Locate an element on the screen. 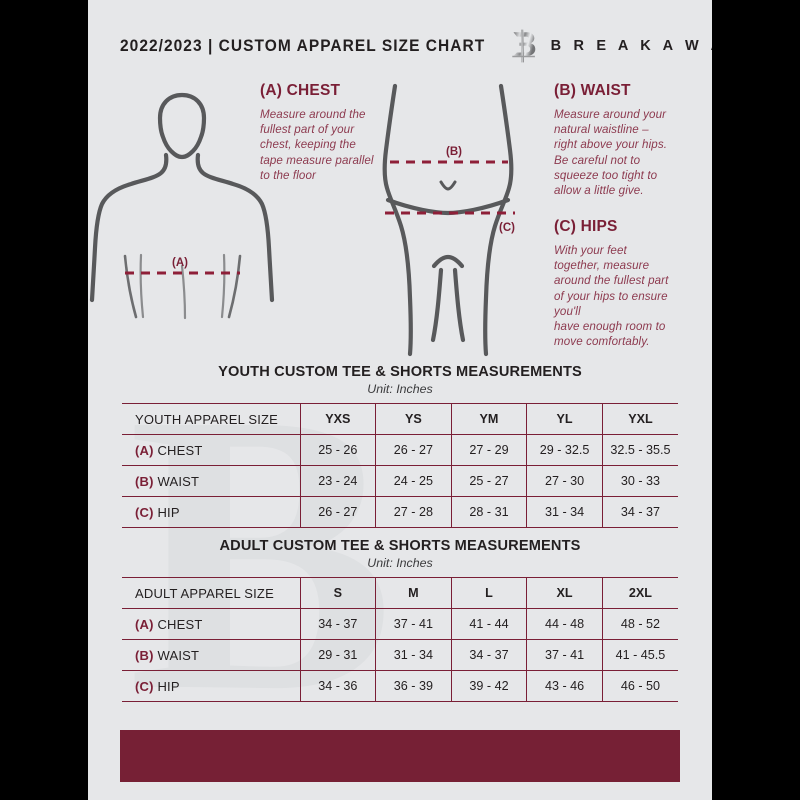 This screenshot has width=800, height=800. adult-cell: 41 - 44 is located at coordinates (489, 624).